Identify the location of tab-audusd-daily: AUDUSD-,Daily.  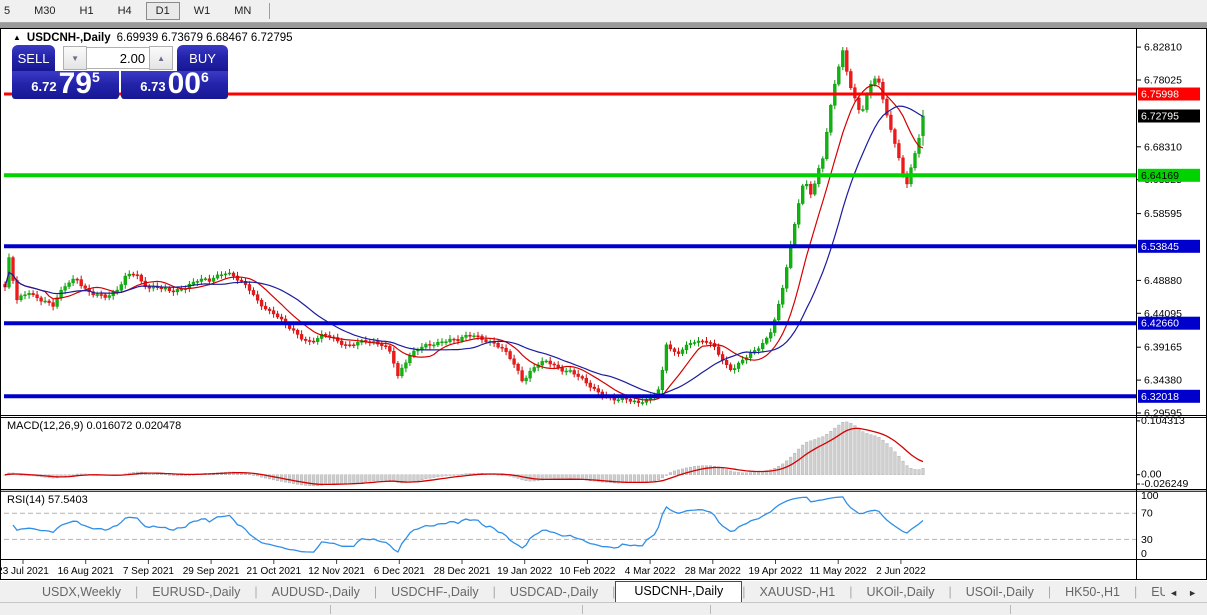
(315, 592).